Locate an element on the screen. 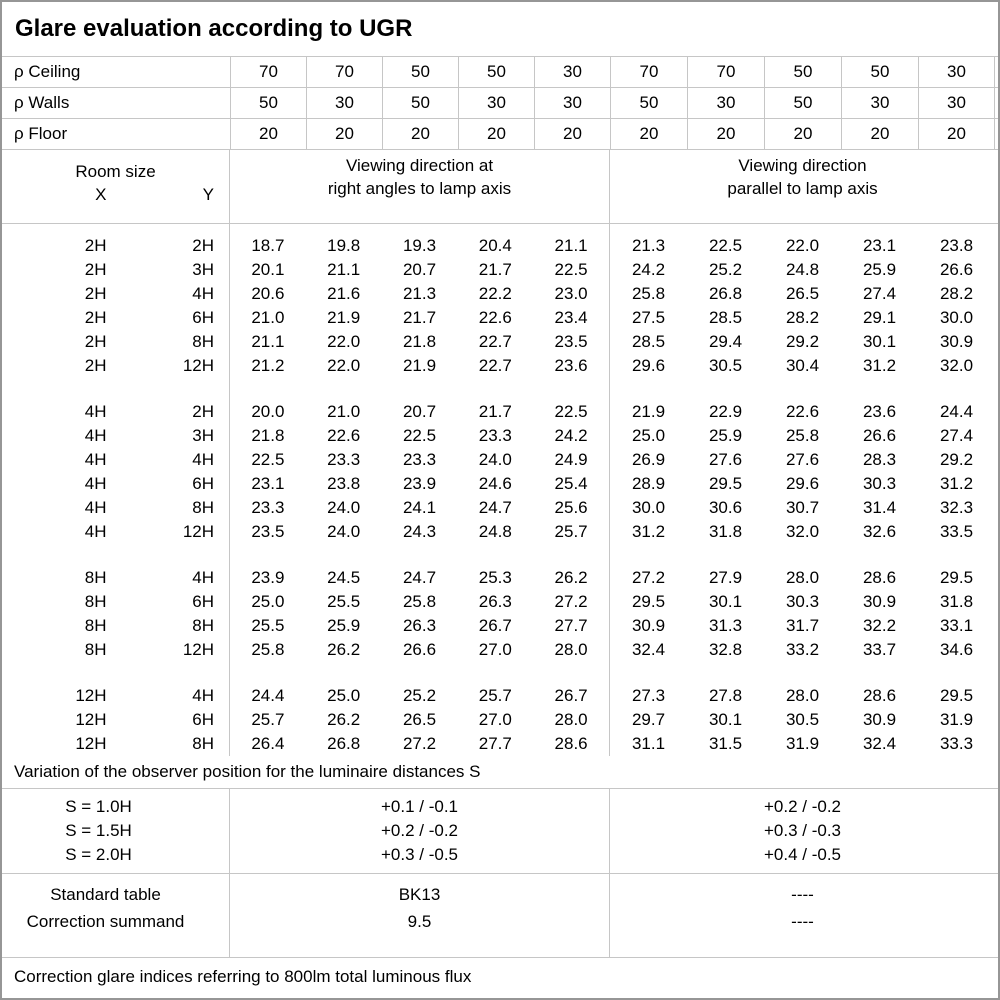 This screenshot has height=1000, width=1000. ugr-value: 29.2 is located at coordinates (802, 341).